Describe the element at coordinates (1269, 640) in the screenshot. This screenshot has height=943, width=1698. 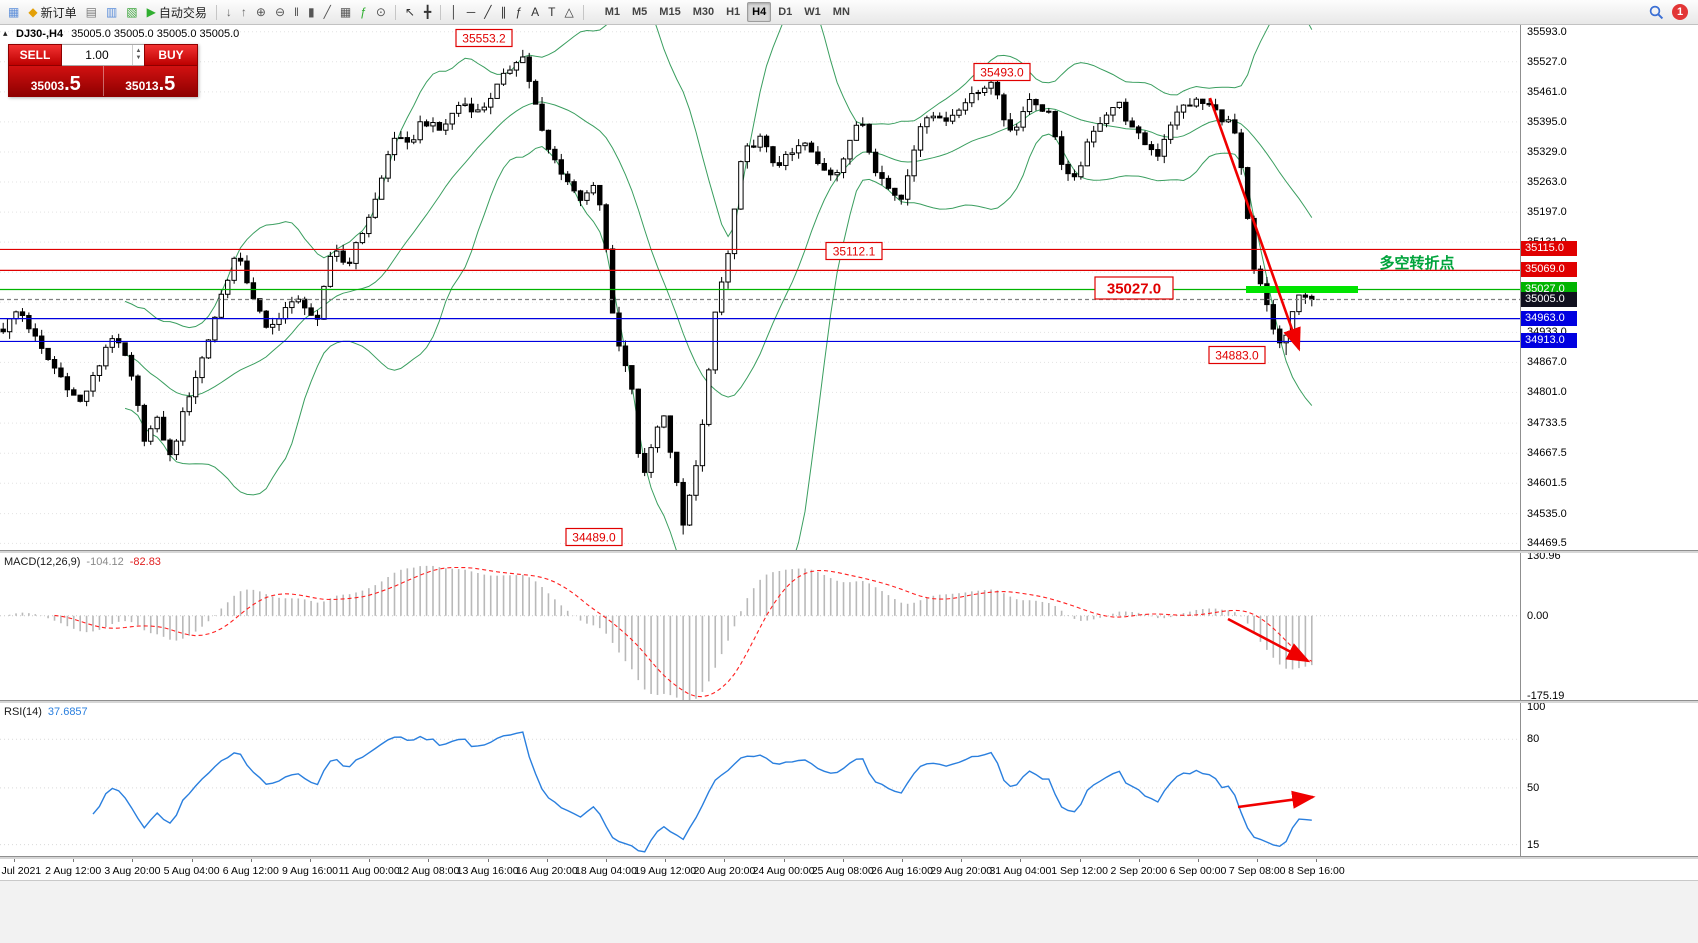
I see `trend-arrow-macd` at that location.